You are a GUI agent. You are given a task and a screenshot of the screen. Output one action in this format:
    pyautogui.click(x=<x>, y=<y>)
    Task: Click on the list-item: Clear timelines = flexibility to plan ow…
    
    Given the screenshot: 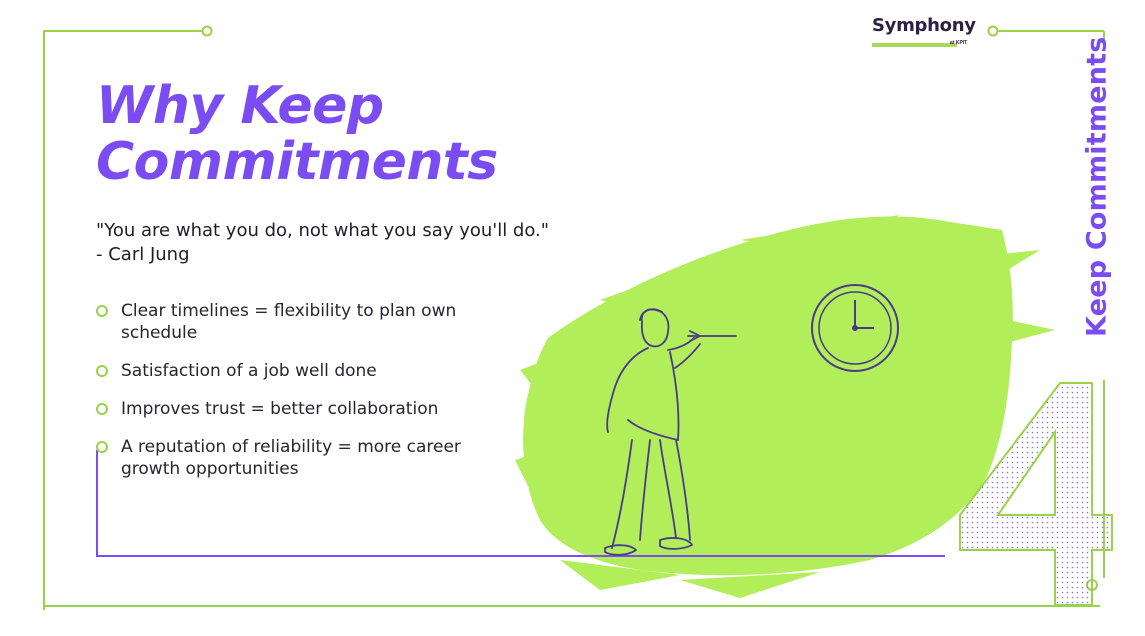 What is the action you would take?
    pyautogui.click(x=306, y=322)
    